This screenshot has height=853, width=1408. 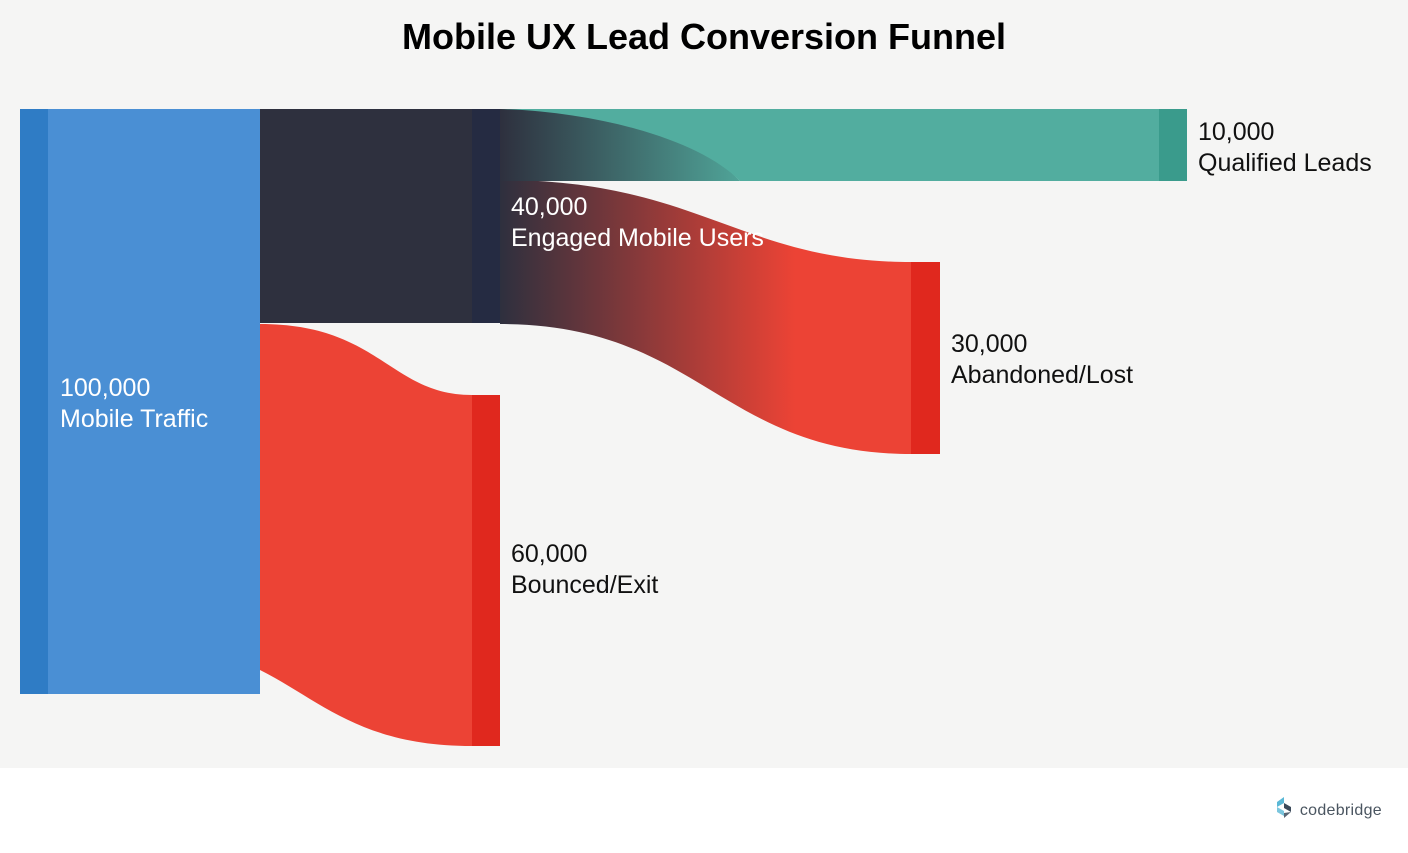 I want to click on label-value-mobile-traffic: 100,000, so click(x=105, y=388).